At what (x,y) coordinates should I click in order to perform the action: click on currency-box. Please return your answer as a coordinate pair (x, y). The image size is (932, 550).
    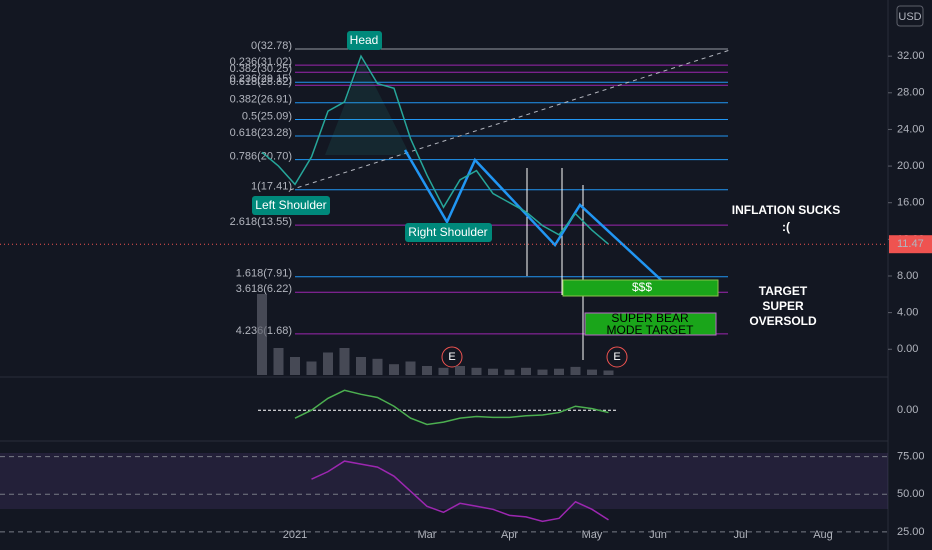
    Looking at the image, I should click on (910, 16).